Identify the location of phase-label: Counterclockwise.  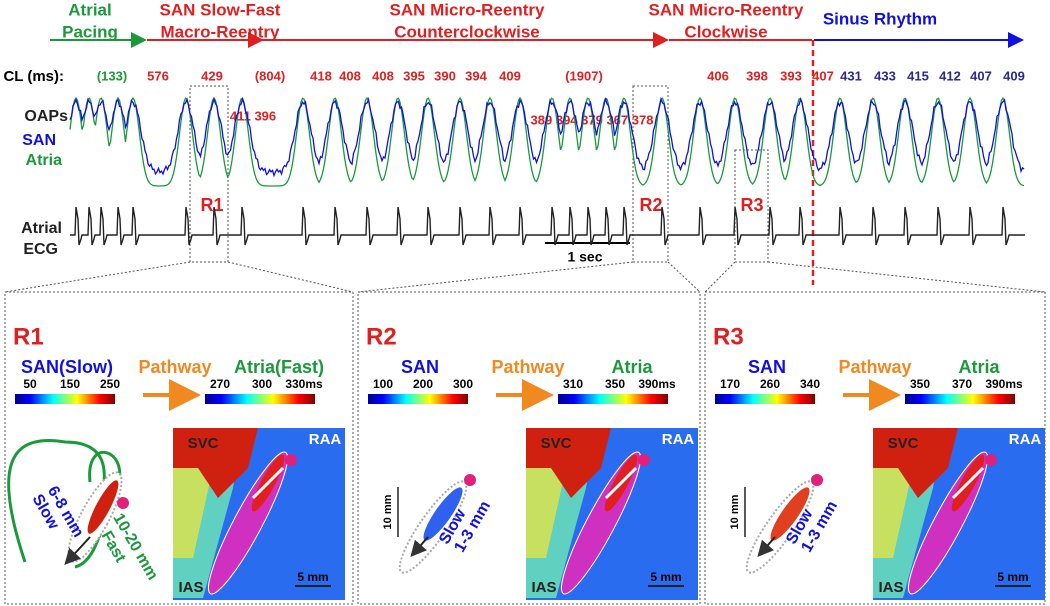
(467, 31).